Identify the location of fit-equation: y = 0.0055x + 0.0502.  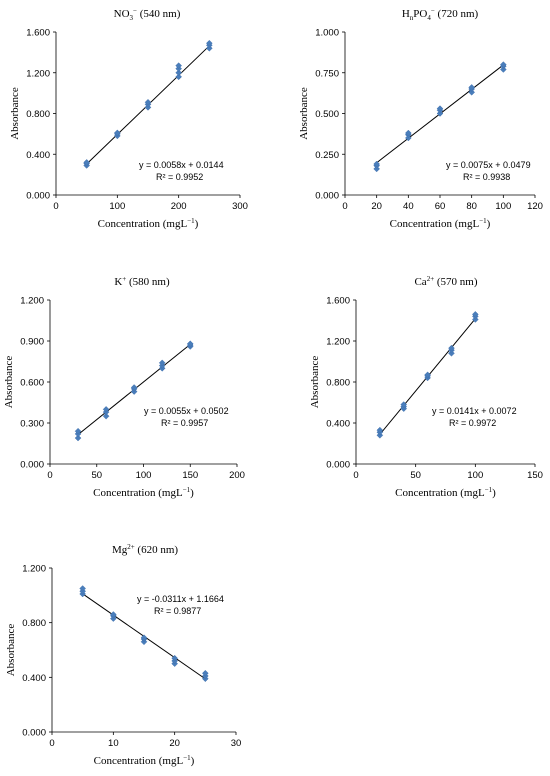
(186, 411).